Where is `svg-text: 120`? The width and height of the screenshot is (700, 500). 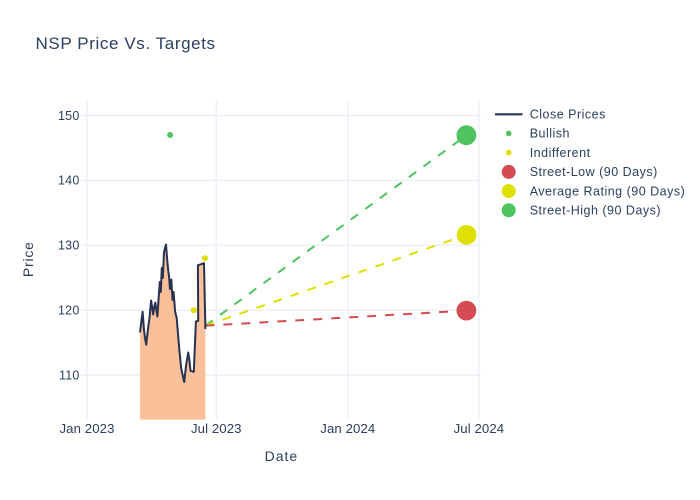 svg-text: 120 is located at coordinates (68, 310).